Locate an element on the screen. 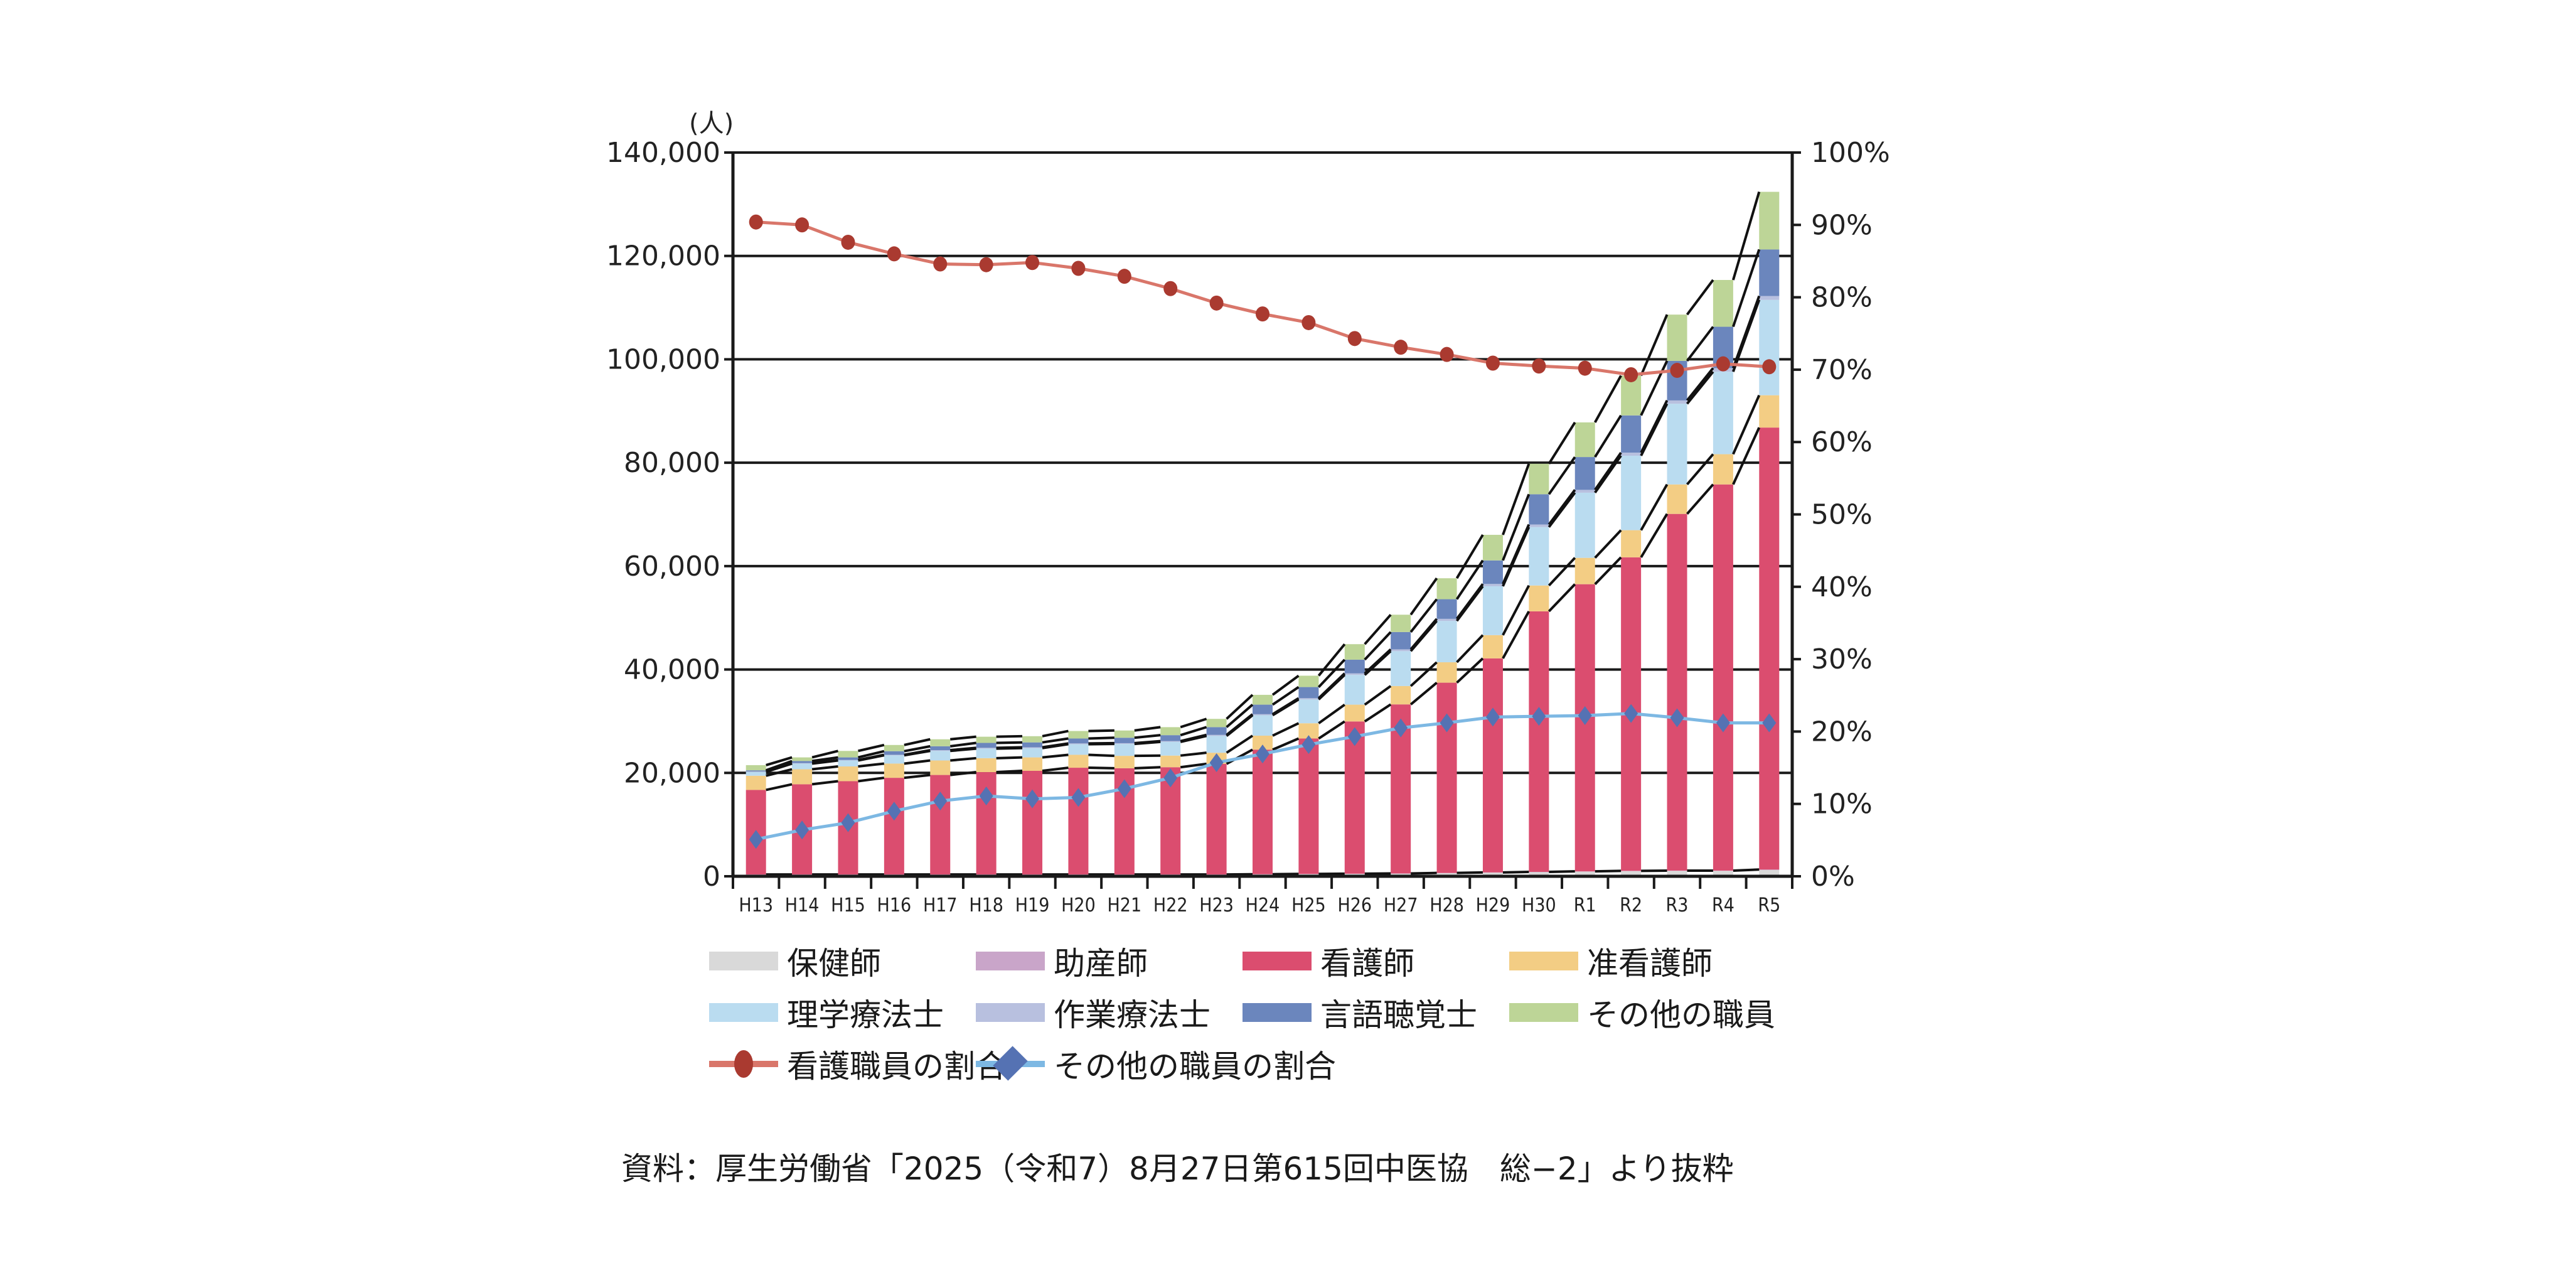 The image size is (2576, 1273). bar-segment-H22 is located at coordinates (1170, 731).